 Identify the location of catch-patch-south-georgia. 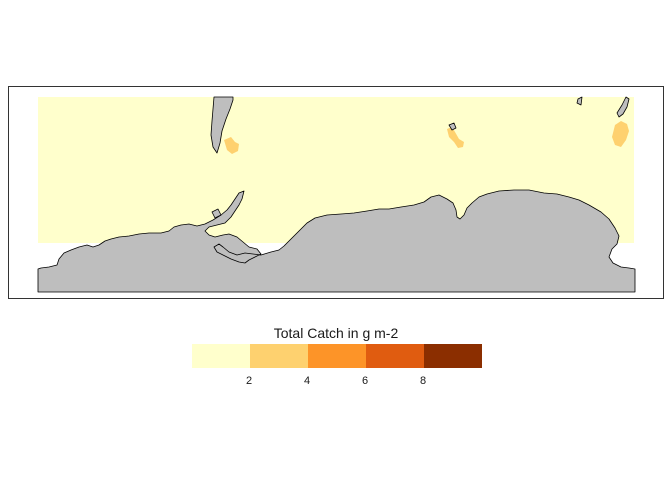
(231, 145).